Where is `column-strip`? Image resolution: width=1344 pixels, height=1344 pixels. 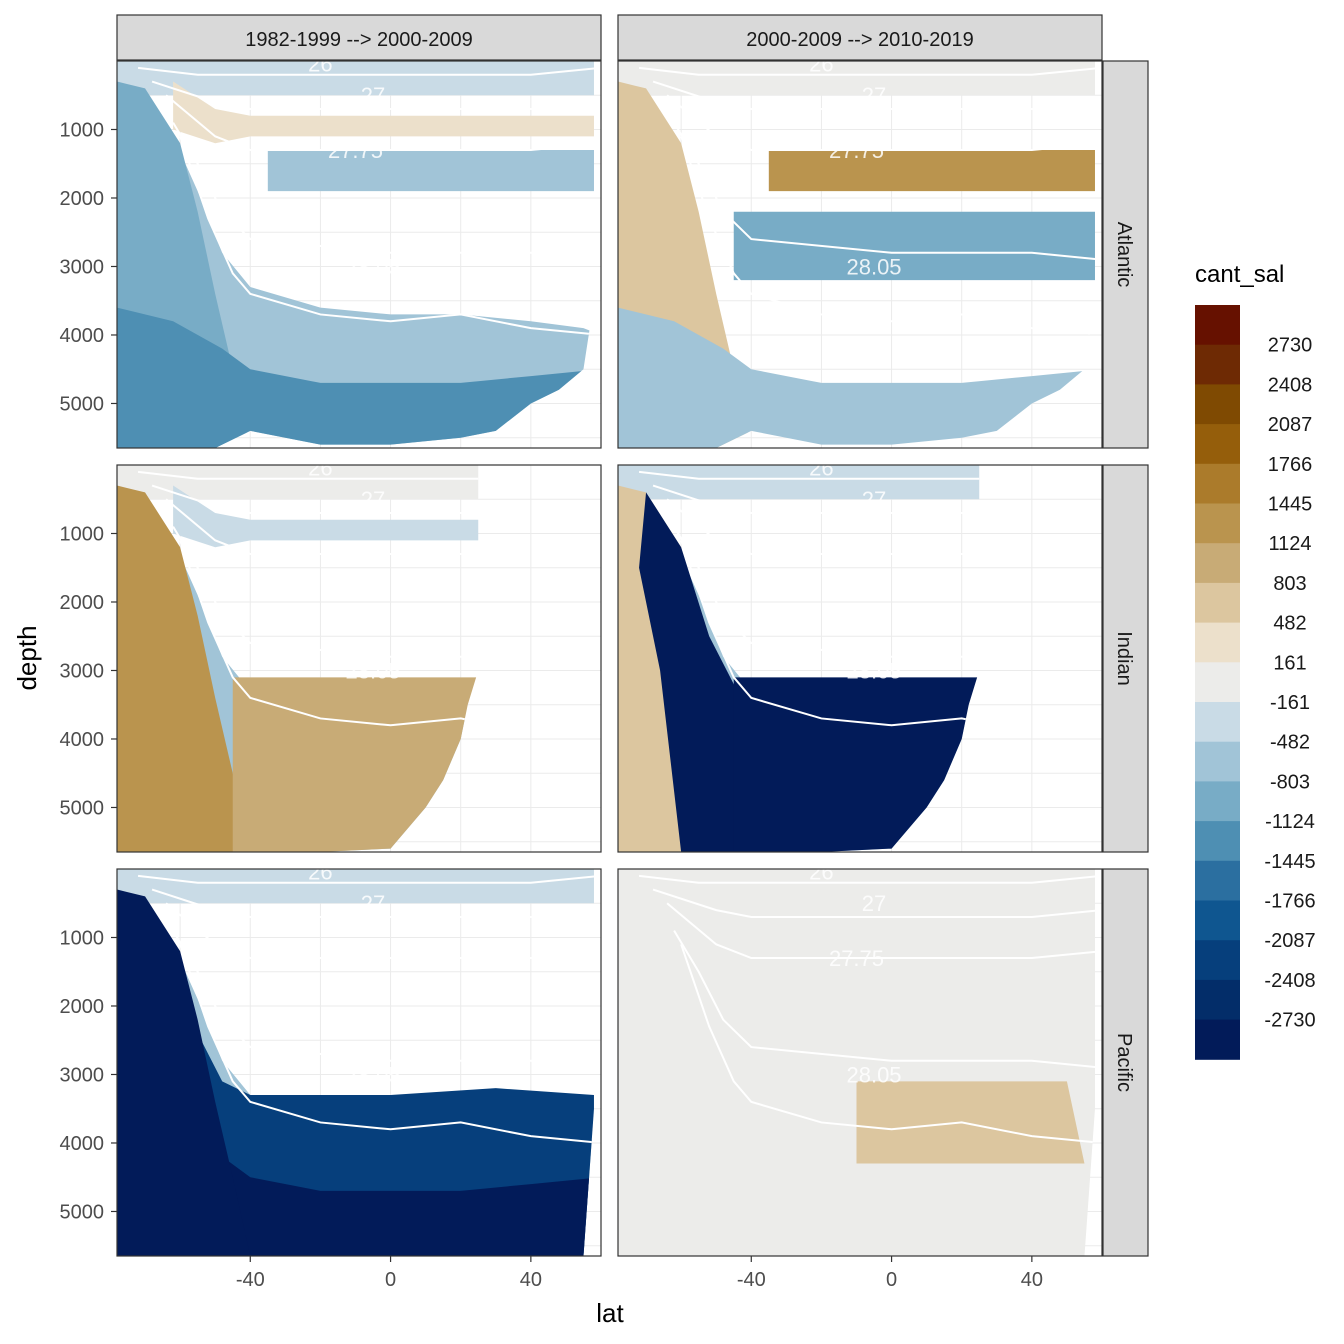
column-strip is located at coordinates (860, 37).